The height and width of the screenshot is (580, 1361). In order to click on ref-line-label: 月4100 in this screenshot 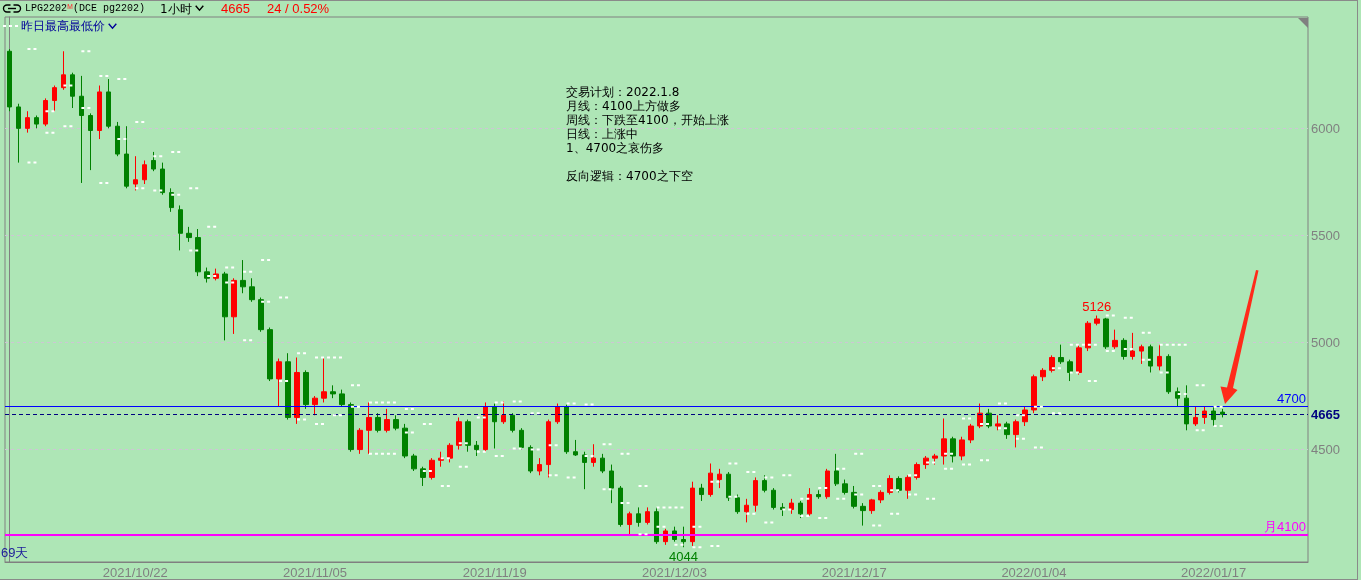, I will do `click(1285, 527)`.